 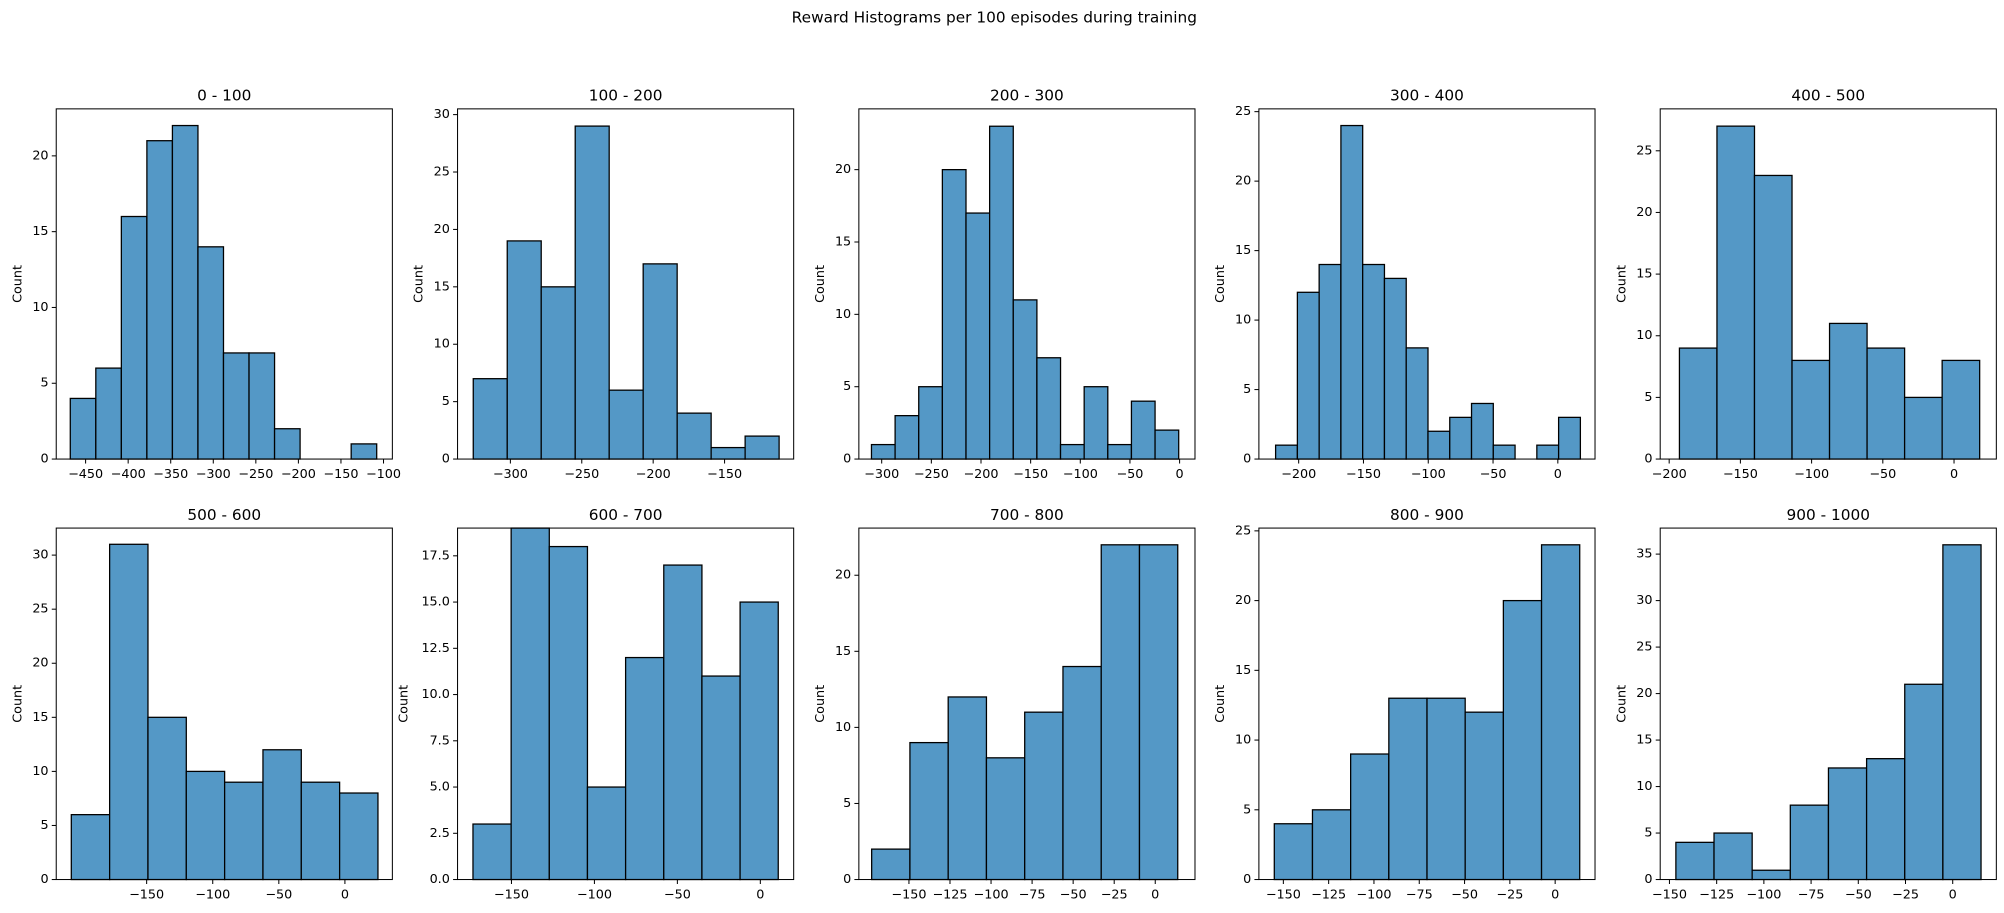 What do you see at coordinates (1427, 96) in the screenshot?
I see `subplot-title: 300 - 400` at bounding box center [1427, 96].